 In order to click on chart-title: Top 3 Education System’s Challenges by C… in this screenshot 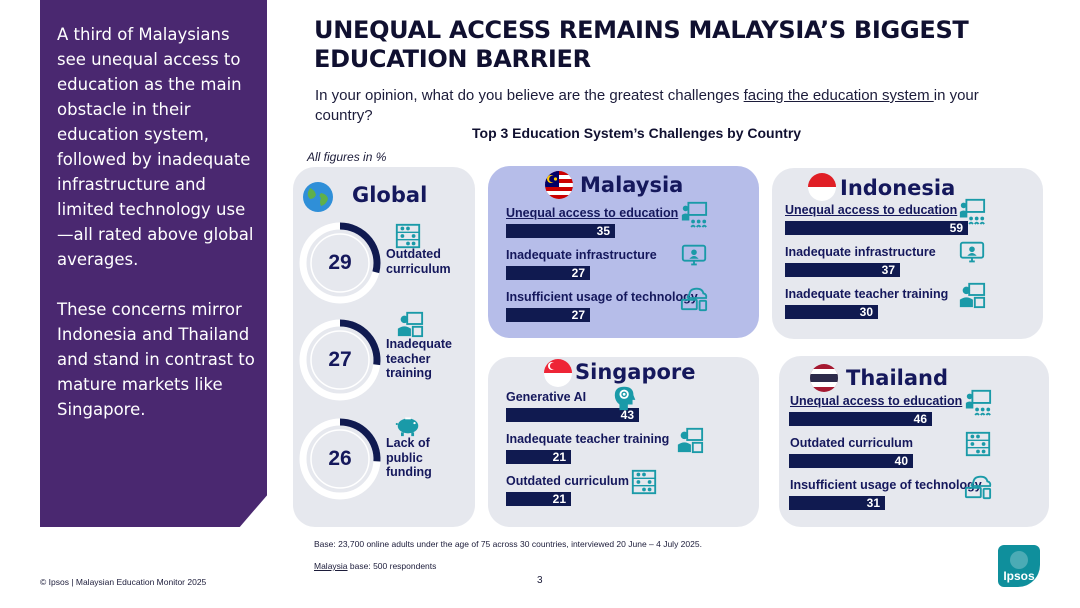, I will do `click(637, 133)`.